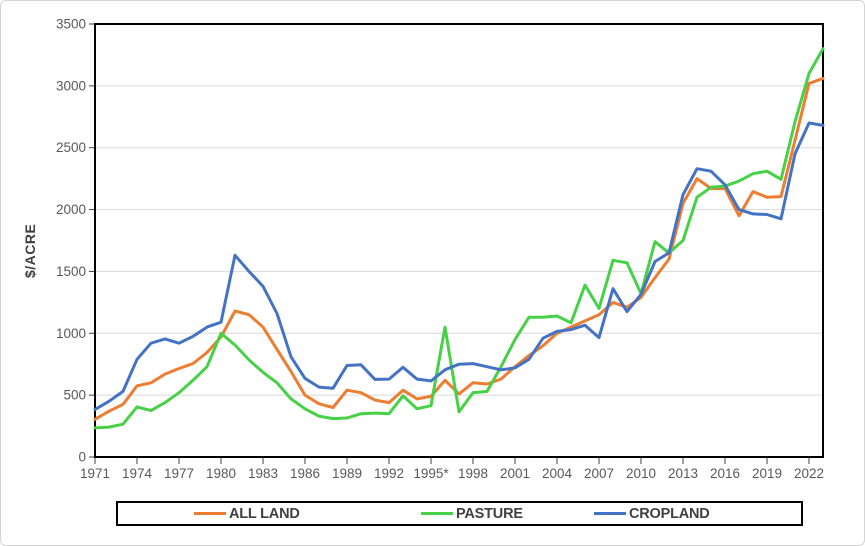  What do you see at coordinates (82, 457) in the screenshot?
I see `y-tick-label: 0` at bounding box center [82, 457].